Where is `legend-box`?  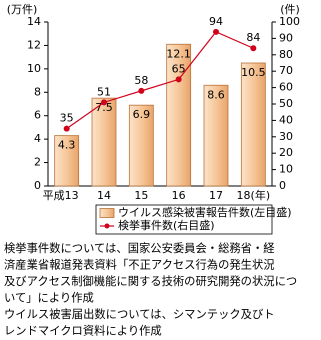
legend-box is located at coordinates (184, 219).